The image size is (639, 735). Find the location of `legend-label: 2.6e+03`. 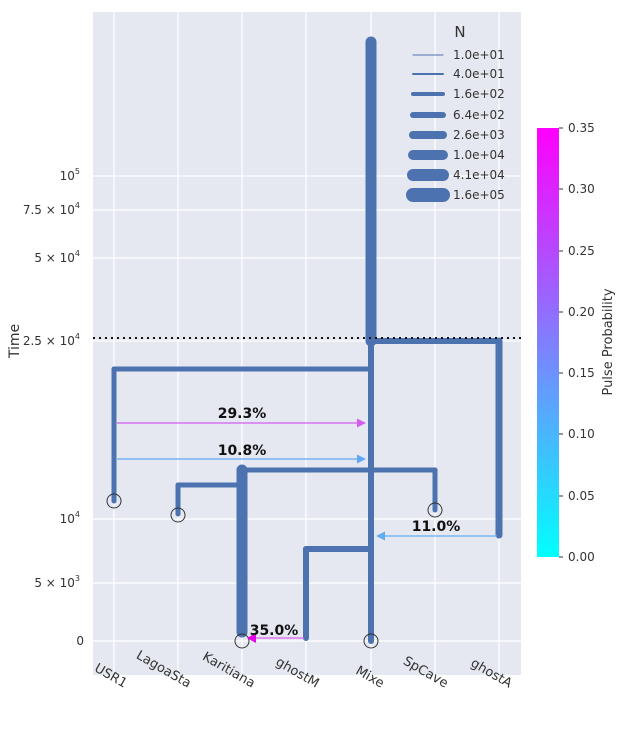

legend-label: 2.6e+03 is located at coordinates (479, 135).